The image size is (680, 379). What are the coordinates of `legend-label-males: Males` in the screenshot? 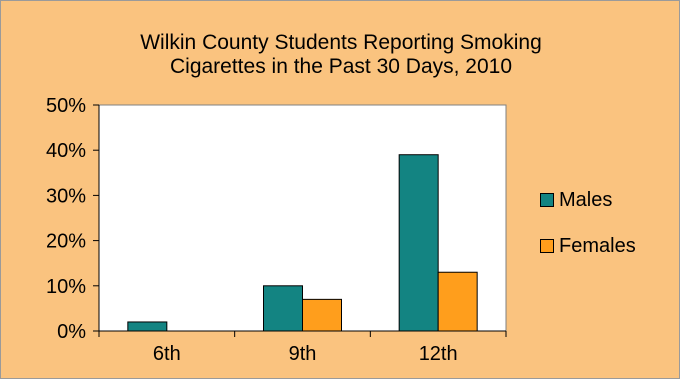 It's located at (586, 199).